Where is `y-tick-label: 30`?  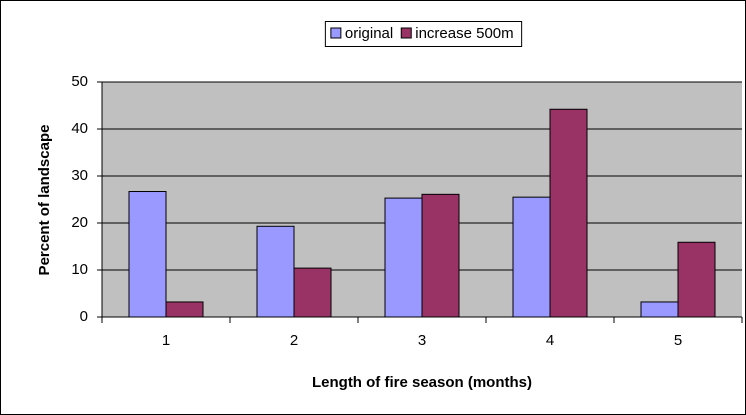 y-tick-label: 30 is located at coordinates (79, 175).